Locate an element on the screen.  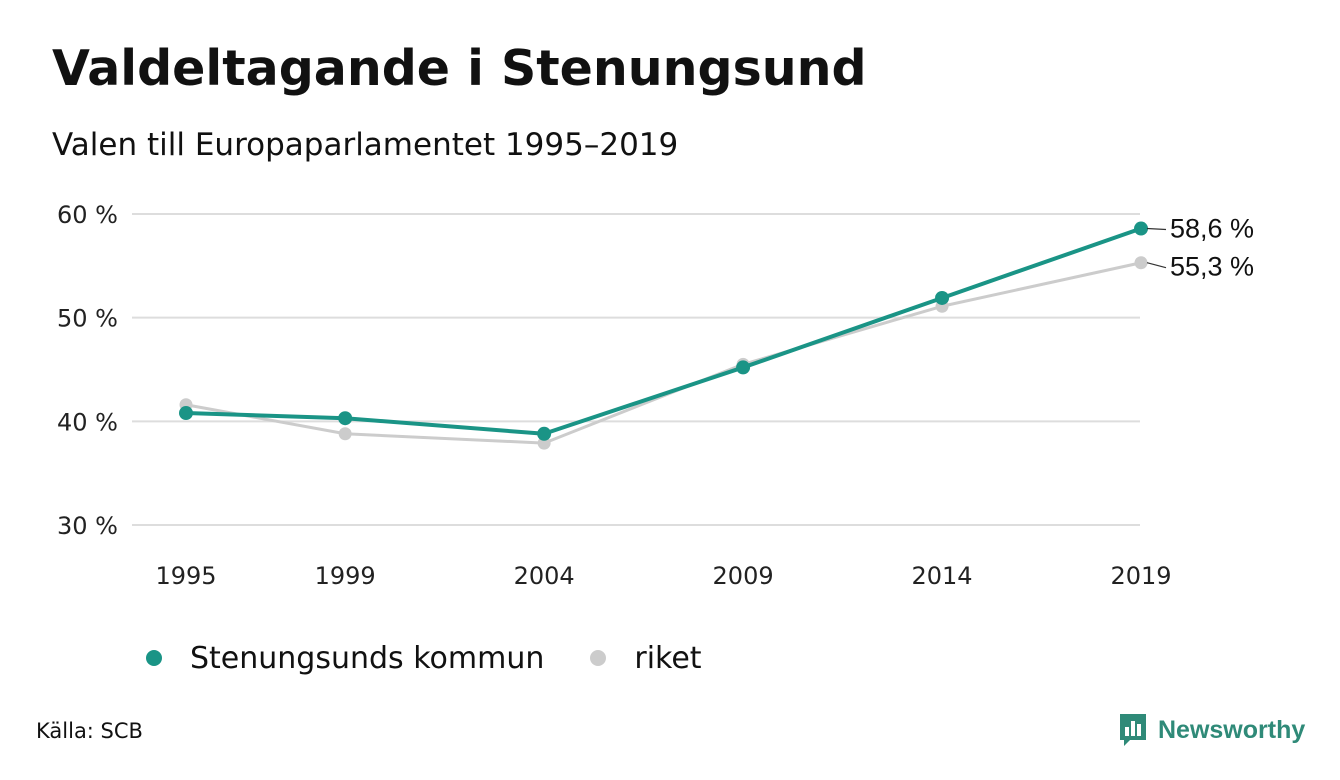
chart-title: Valdeltagande i Stenungsund is located at coordinates (459, 68).